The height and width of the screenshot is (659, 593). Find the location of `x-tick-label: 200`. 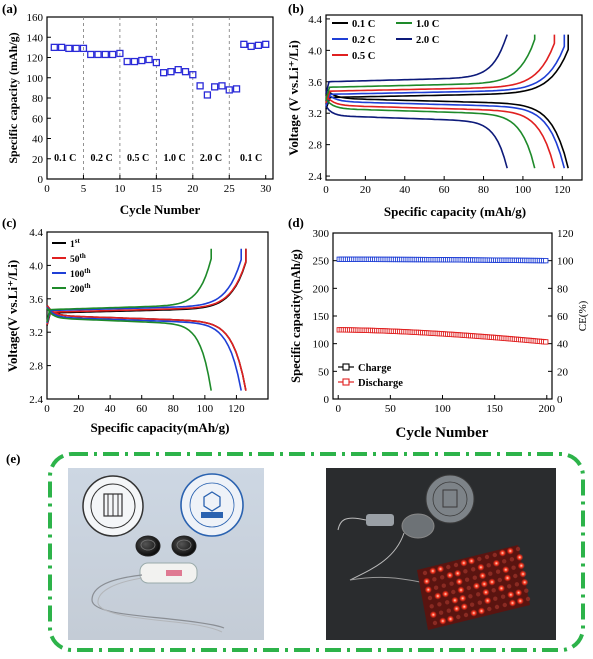

x-tick-label: 200 is located at coordinates (547, 409).